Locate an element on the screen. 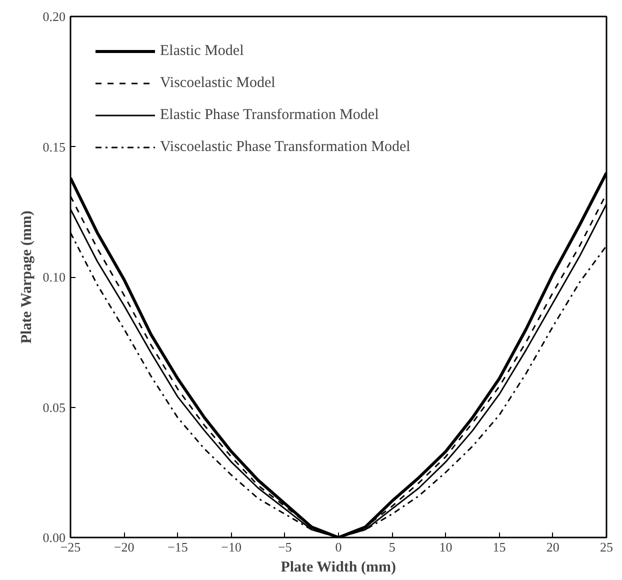 This screenshot has height=580, width=622. legend-label: Elastic Phase Transformation Model is located at coordinates (269, 115).